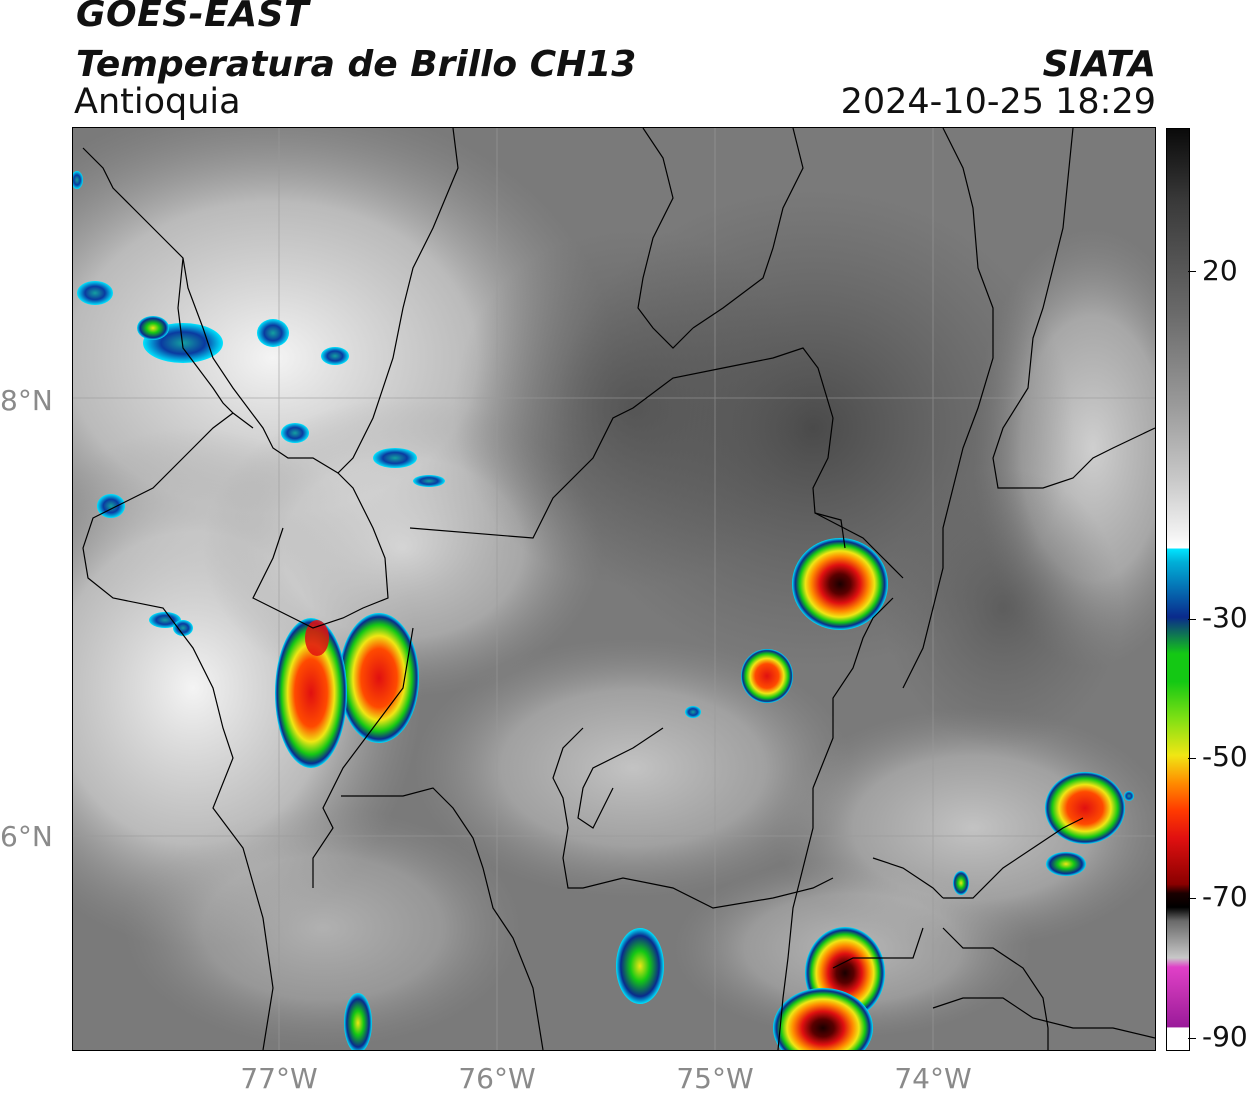 The width and height of the screenshot is (1252, 1099). Describe the element at coordinates (1225, 1036) in the screenshot. I see `colorbar-label-minus90: -90` at that location.